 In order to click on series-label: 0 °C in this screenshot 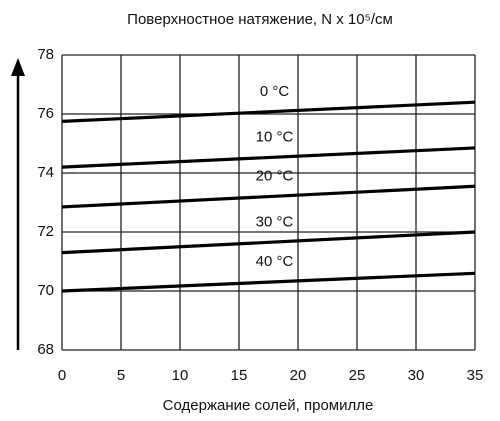, I will do `click(275, 91)`.